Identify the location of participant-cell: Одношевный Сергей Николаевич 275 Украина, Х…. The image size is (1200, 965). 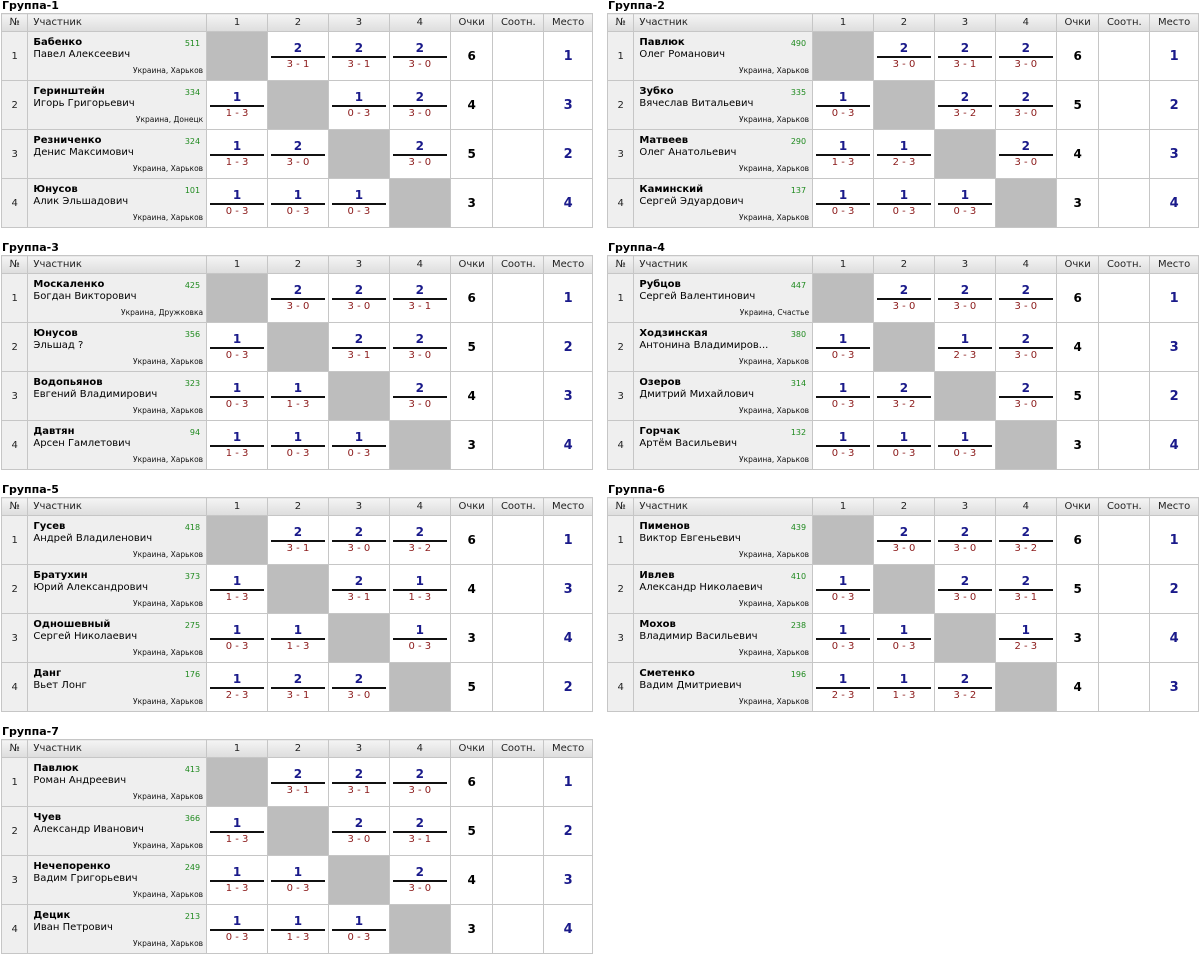
(117, 638).